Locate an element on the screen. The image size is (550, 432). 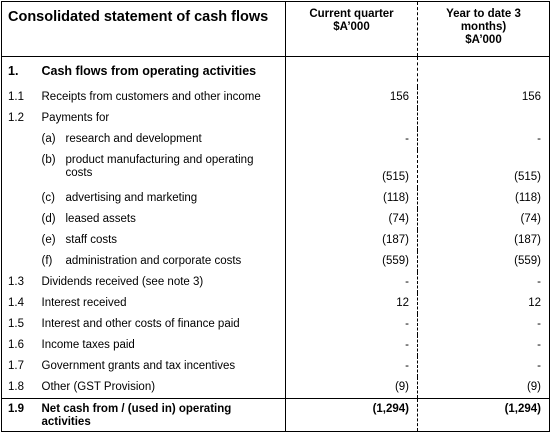
column-header-ytd-line3: $A’000 is located at coordinates (483, 40).